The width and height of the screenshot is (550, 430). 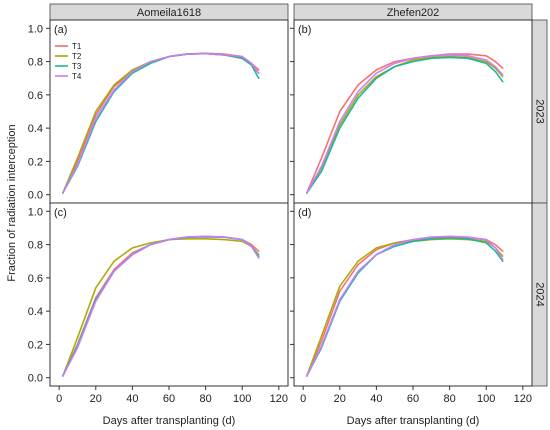 I want to click on legend-label: T1, so click(x=77, y=46).